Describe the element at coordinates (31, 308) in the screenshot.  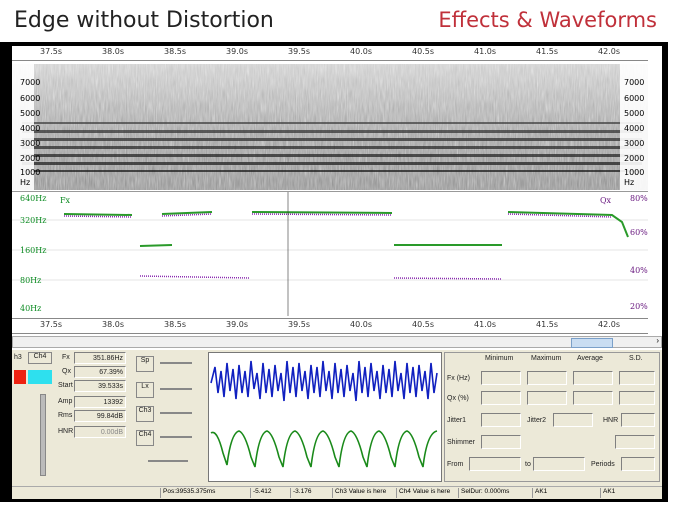
I see `pitch-label: 40Hz` at that location.